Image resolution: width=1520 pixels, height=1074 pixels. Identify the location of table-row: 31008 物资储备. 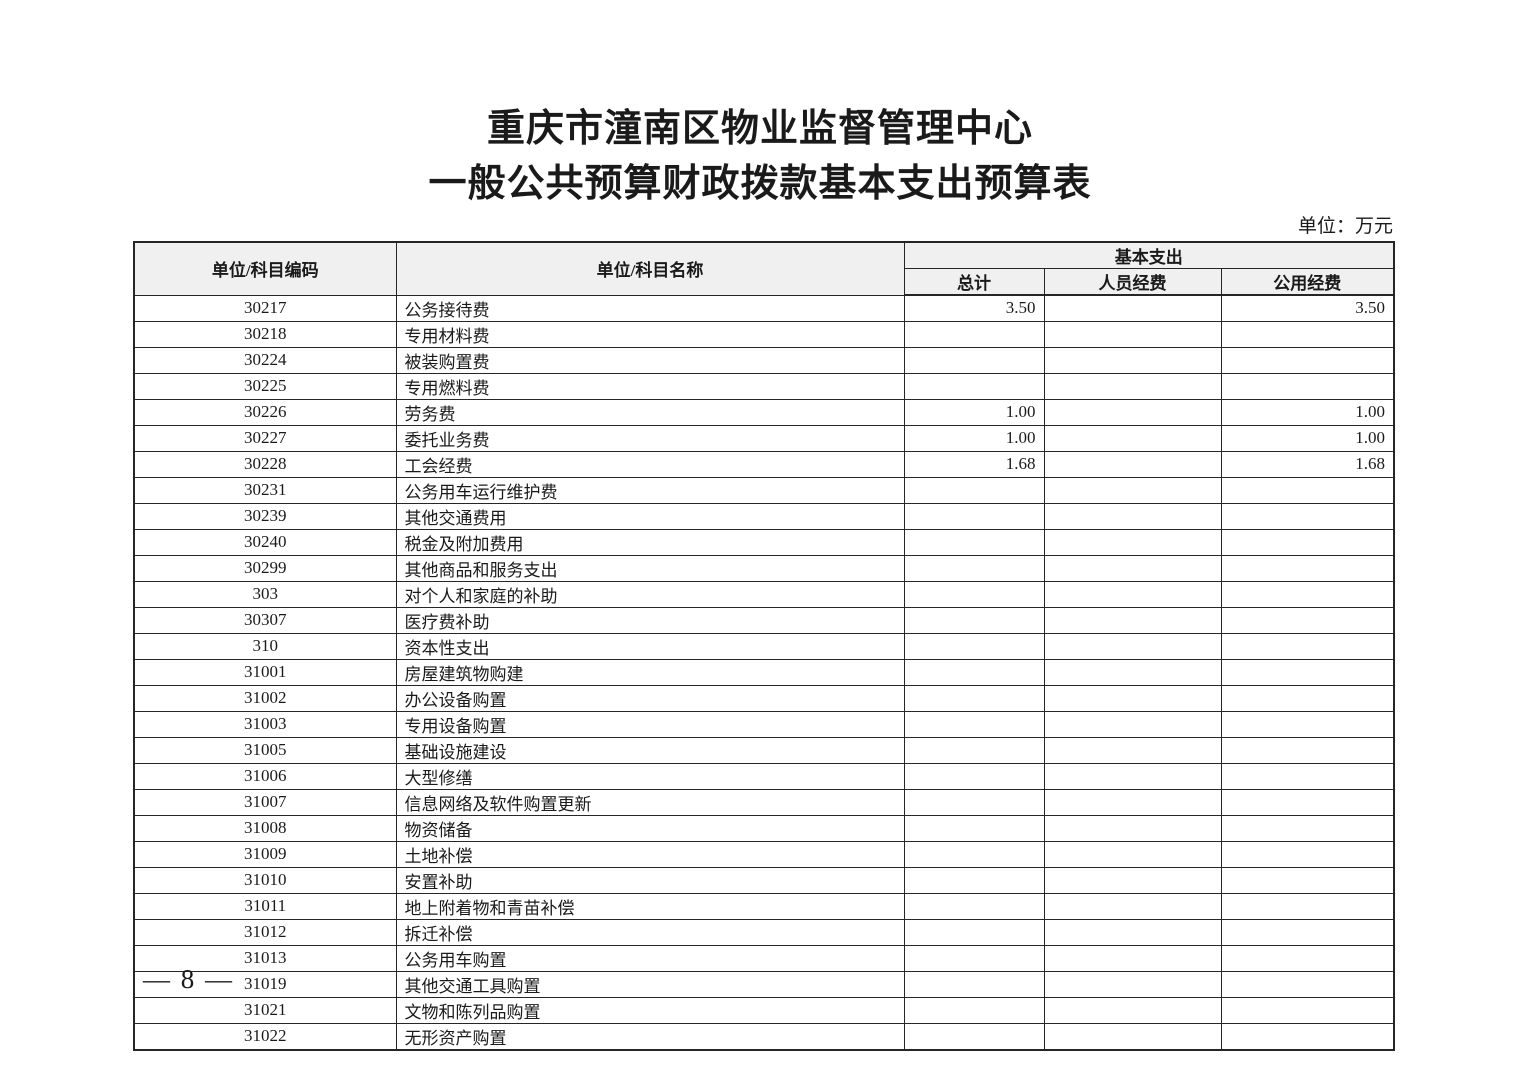
(764, 828).